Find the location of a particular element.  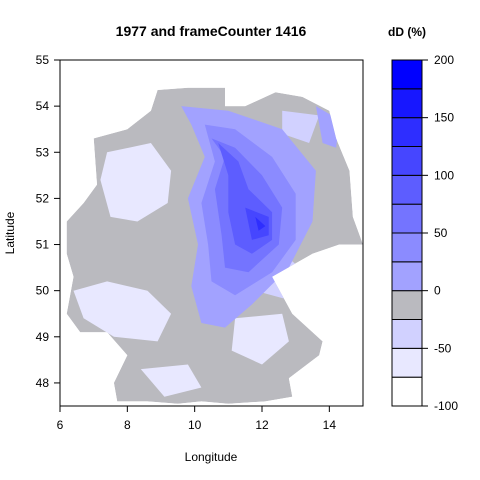

legend-tick-label-200: 200 is located at coordinates (444, 60).